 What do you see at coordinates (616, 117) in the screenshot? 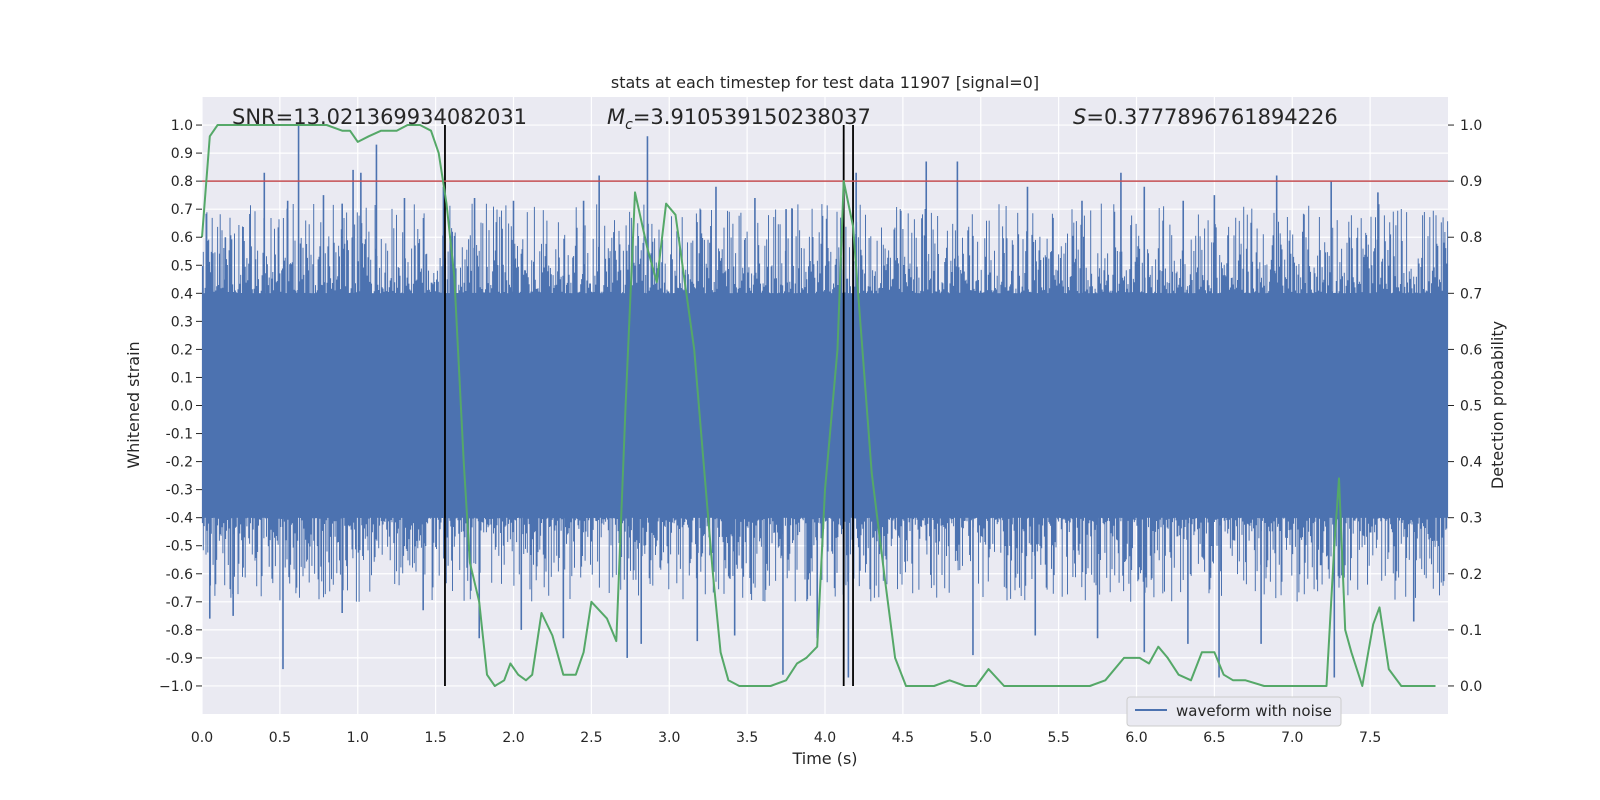
I see `chirp-mass-symbol: M` at bounding box center [616, 117].